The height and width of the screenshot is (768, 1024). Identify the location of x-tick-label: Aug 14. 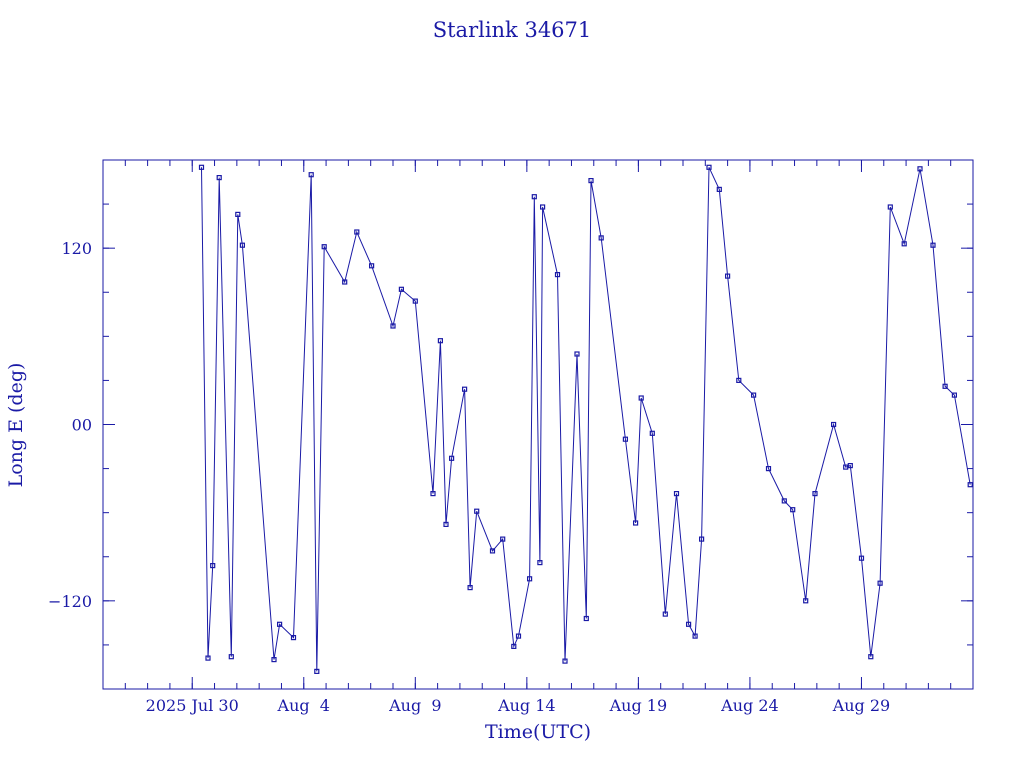
(526, 705).